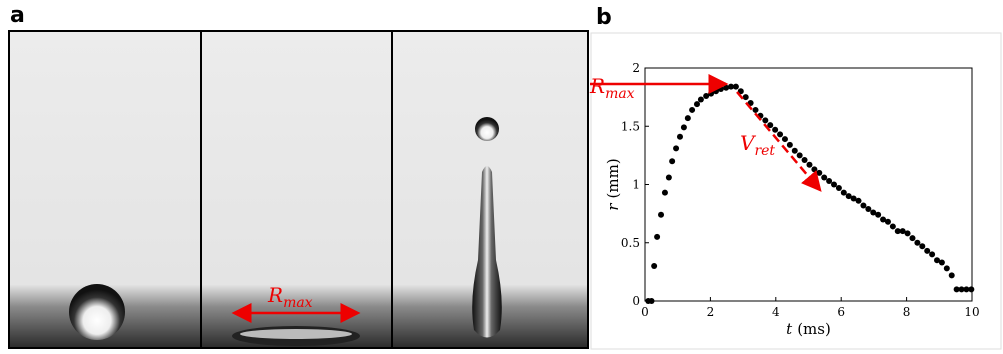 This screenshot has height=354, width=1003. I want to click on annotation-base: V, so click(748, 143).